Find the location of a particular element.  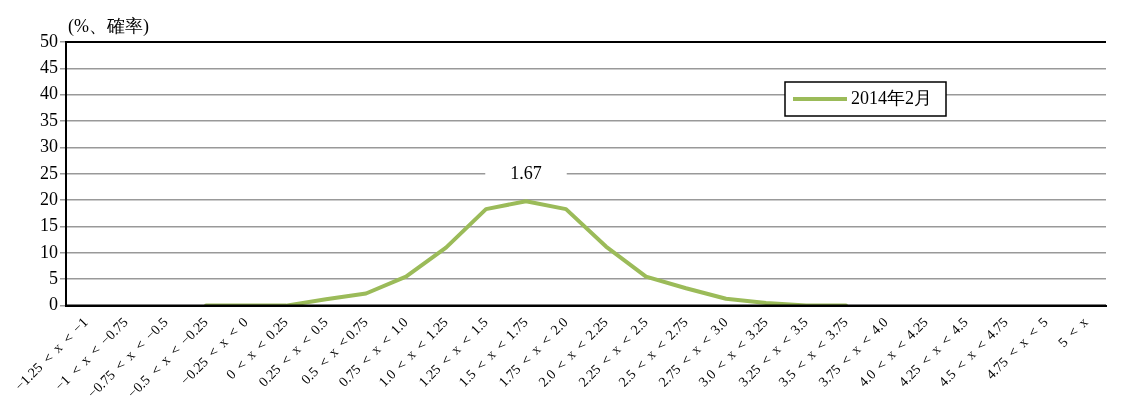

y-tick-label: 25 is located at coordinates (49, 172).